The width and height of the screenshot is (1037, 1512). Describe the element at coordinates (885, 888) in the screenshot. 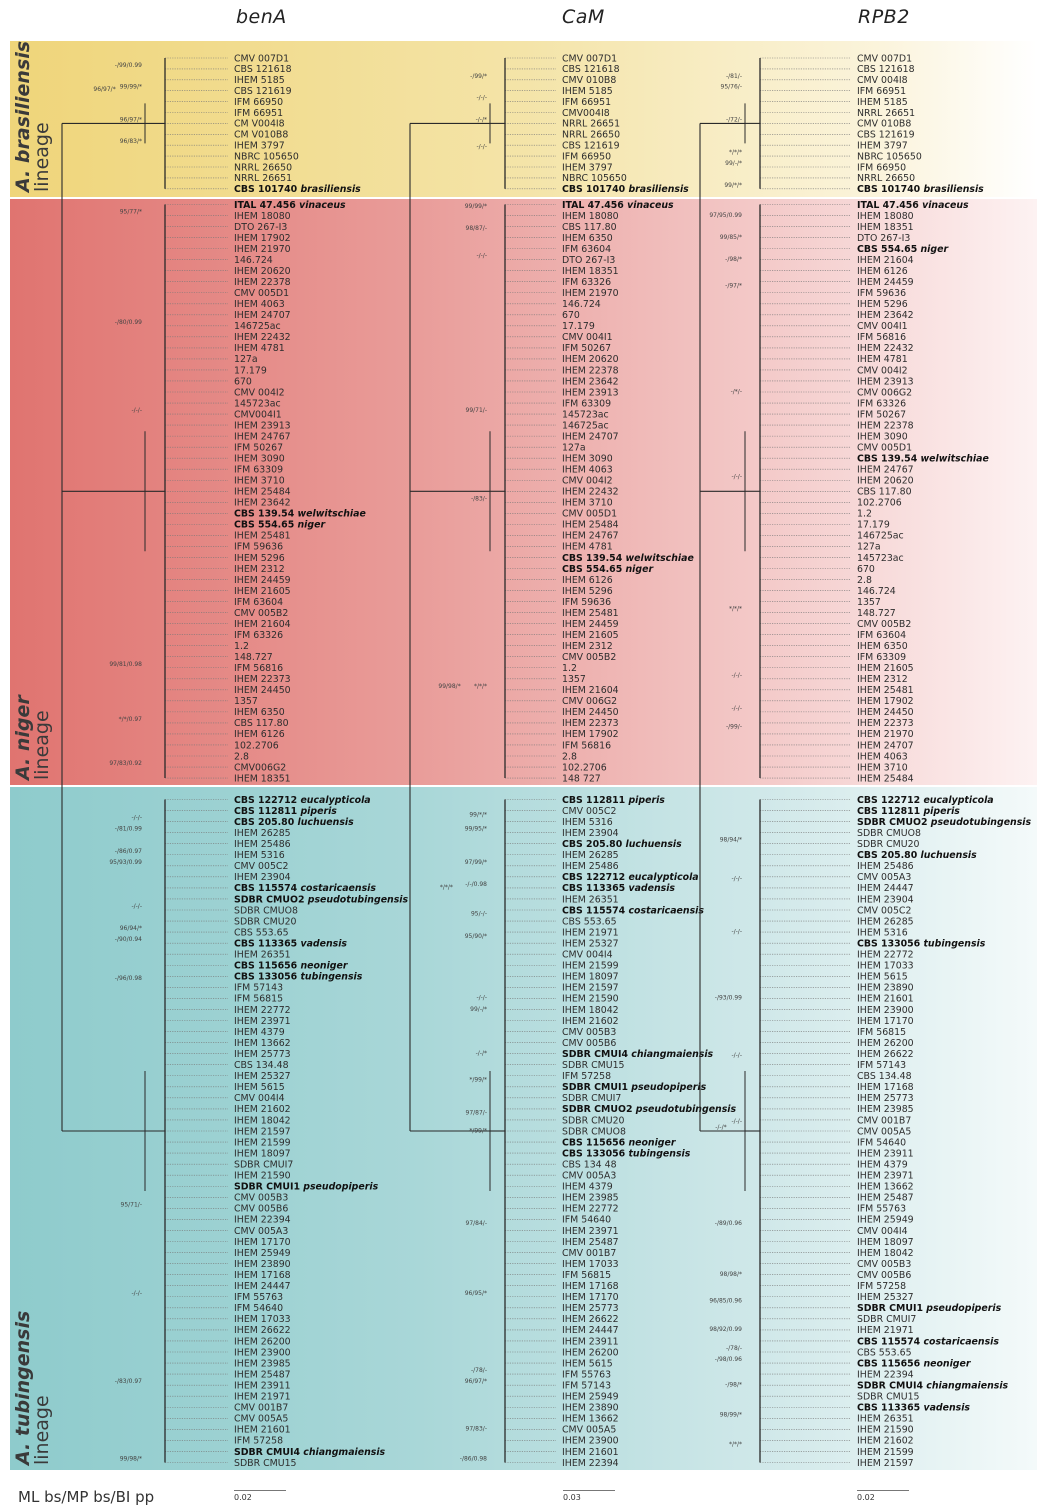

I see `taxon-label: IHEM 24447` at that location.